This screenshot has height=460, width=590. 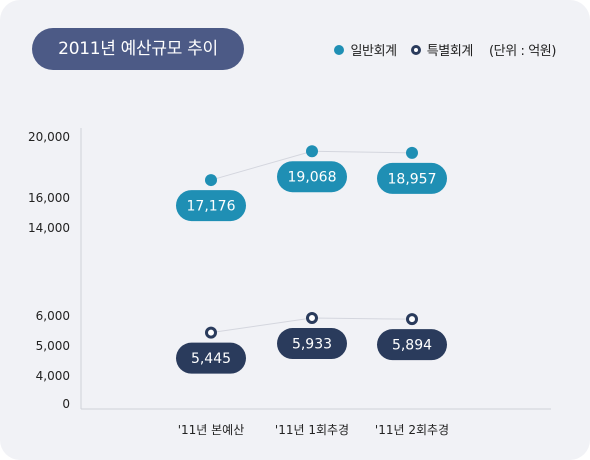 I want to click on y-tick-label: 16,000, so click(x=49, y=198).